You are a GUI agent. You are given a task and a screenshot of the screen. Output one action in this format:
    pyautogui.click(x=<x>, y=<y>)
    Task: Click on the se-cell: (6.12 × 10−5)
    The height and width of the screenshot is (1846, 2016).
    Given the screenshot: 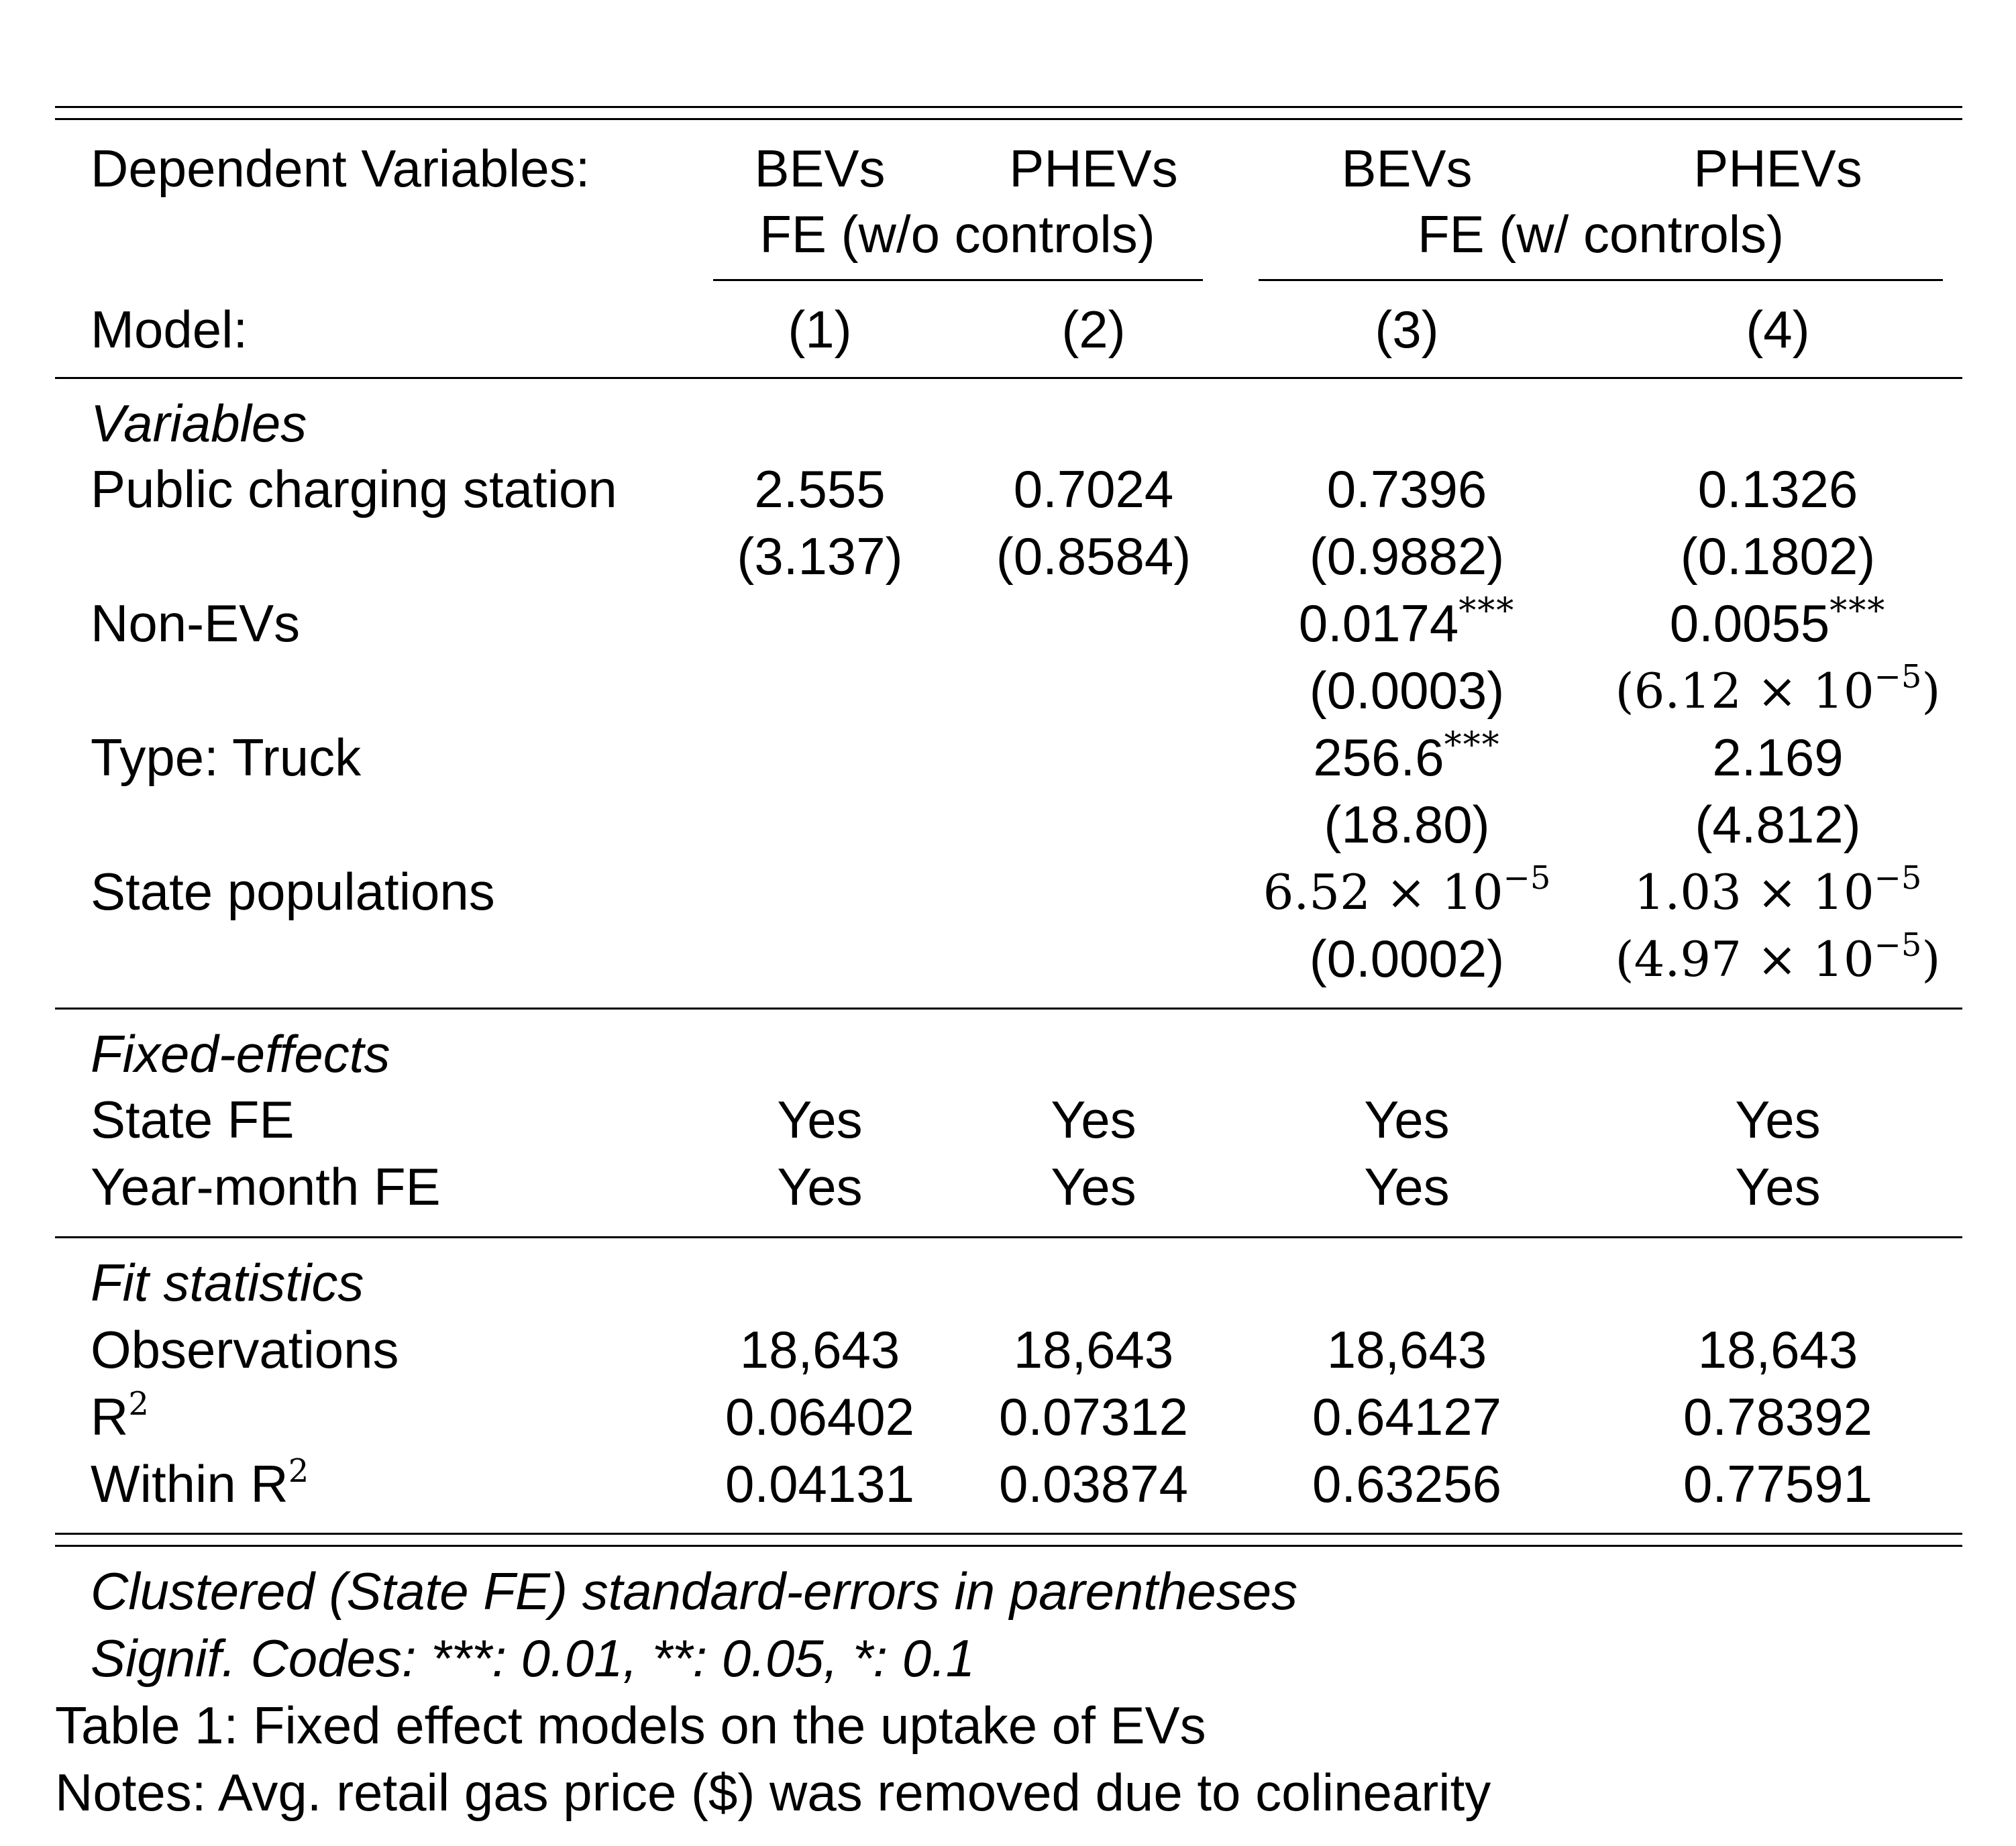 What is the action you would take?
    pyautogui.click(x=1778, y=688)
    